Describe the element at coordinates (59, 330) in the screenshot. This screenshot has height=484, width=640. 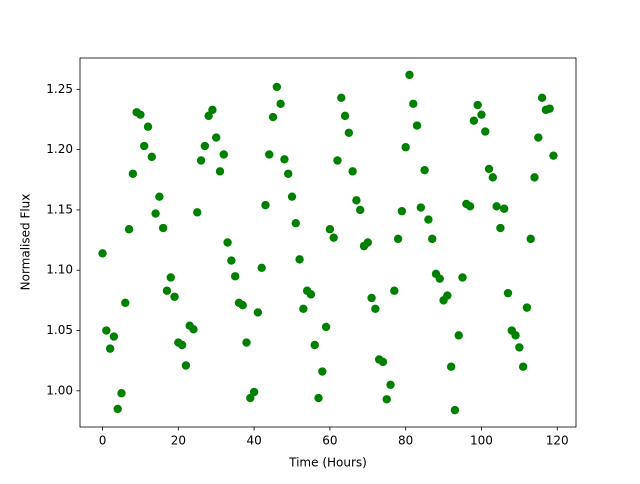
I see `y-tick-label: 1.05` at that location.